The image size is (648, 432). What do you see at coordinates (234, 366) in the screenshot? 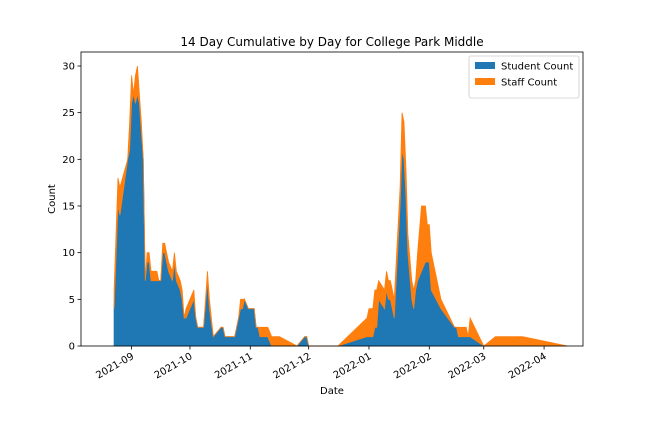
I see `x-tick-label: 2021-11` at bounding box center [234, 366].